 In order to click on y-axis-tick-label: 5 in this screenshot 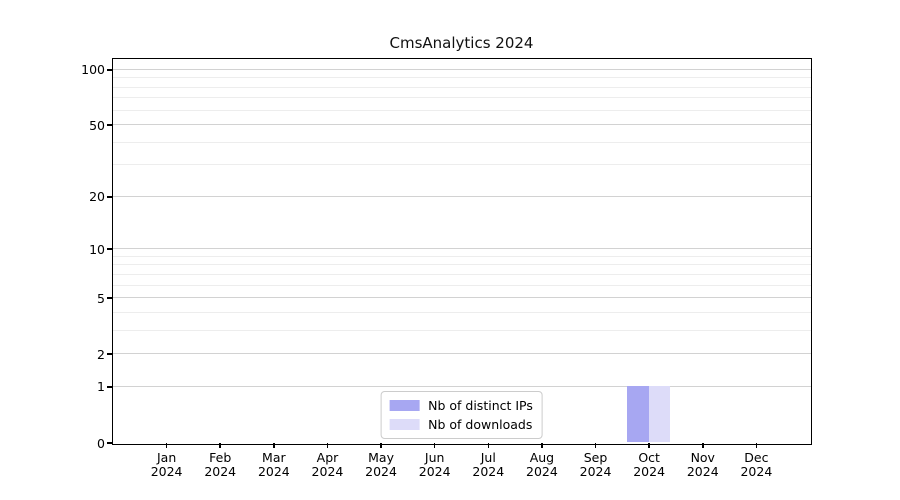, I will do `click(101, 298)`.